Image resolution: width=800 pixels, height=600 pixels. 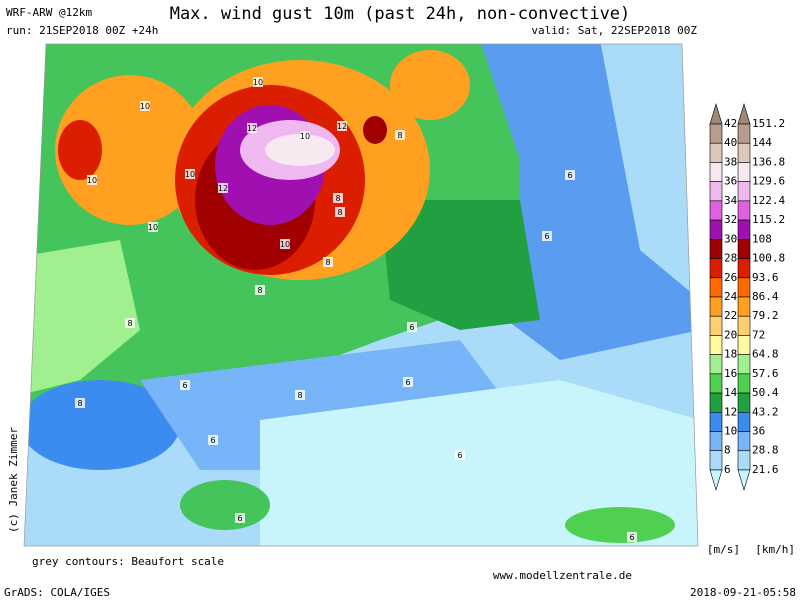 I want to click on colorbar-label: 93.6, so click(x=765, y=277).